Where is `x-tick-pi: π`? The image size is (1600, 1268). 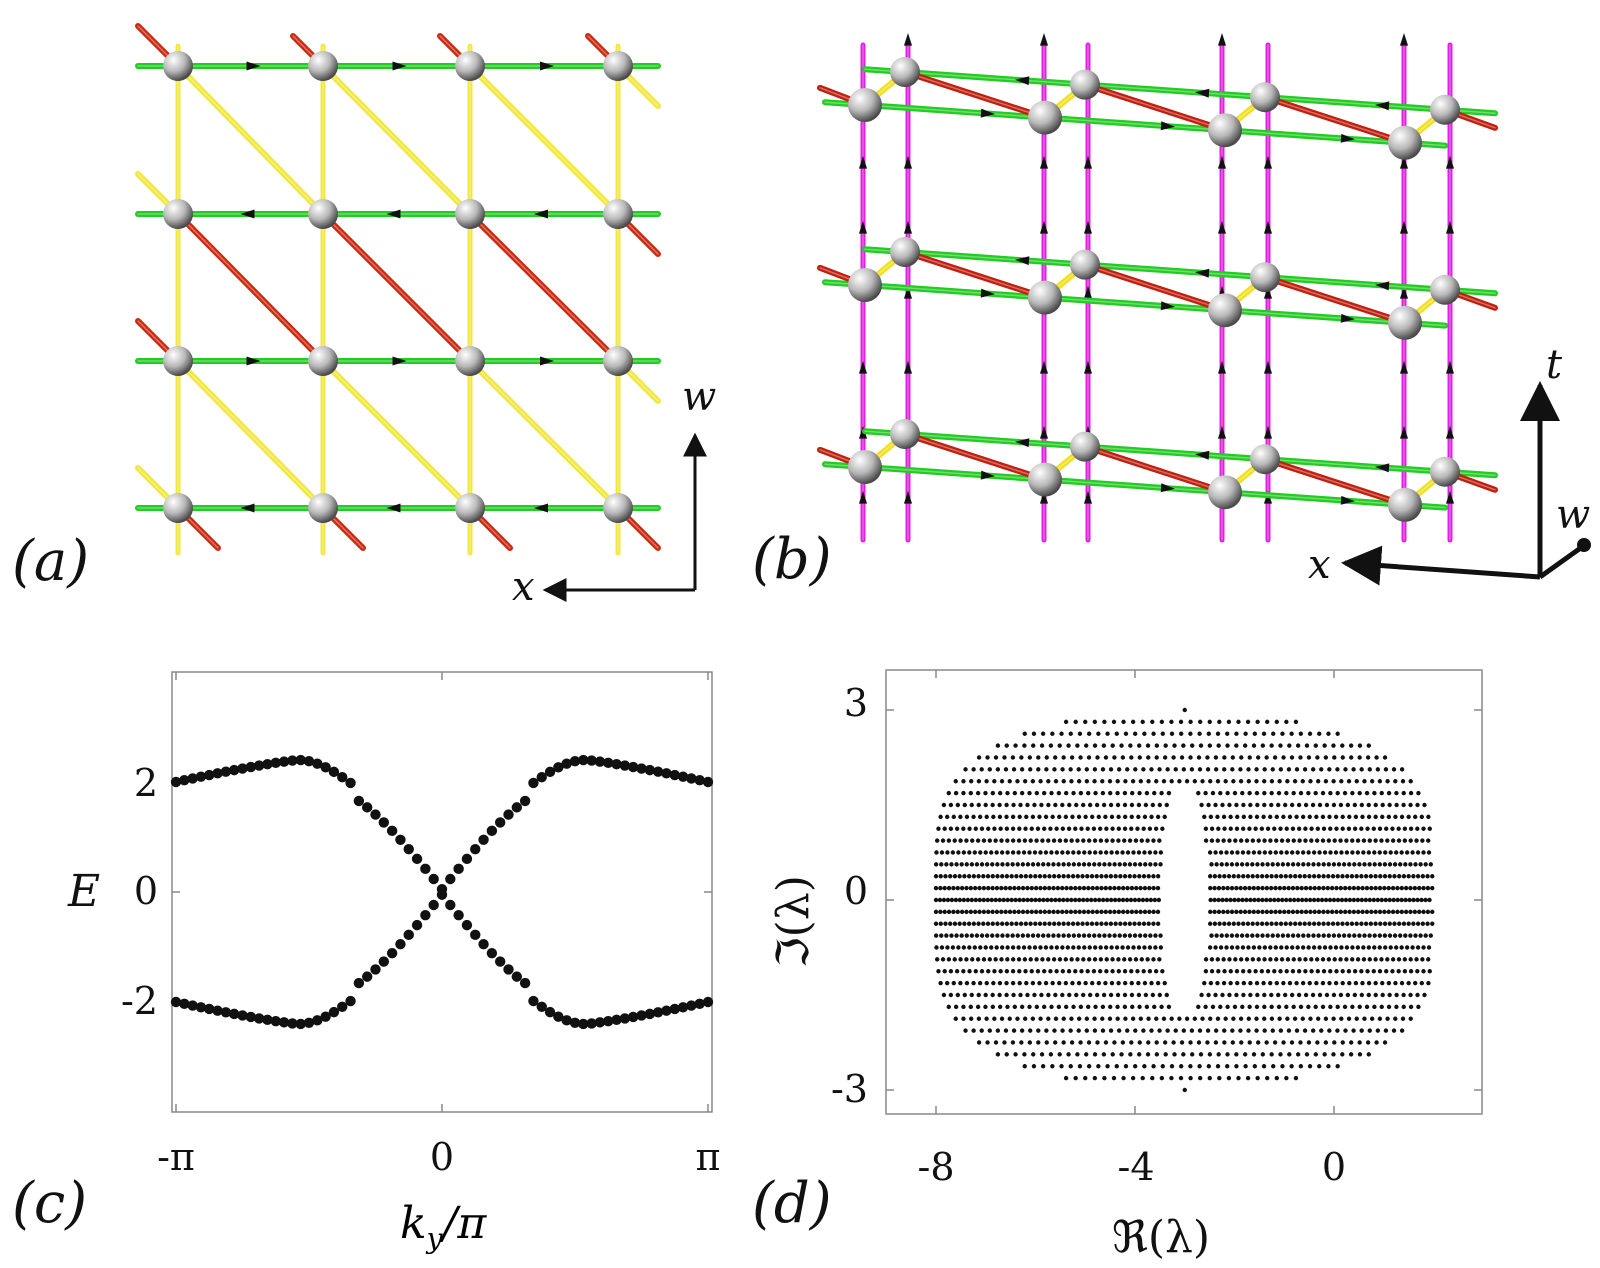 x-tick-pi: π is located at coordinates (708, 1157).